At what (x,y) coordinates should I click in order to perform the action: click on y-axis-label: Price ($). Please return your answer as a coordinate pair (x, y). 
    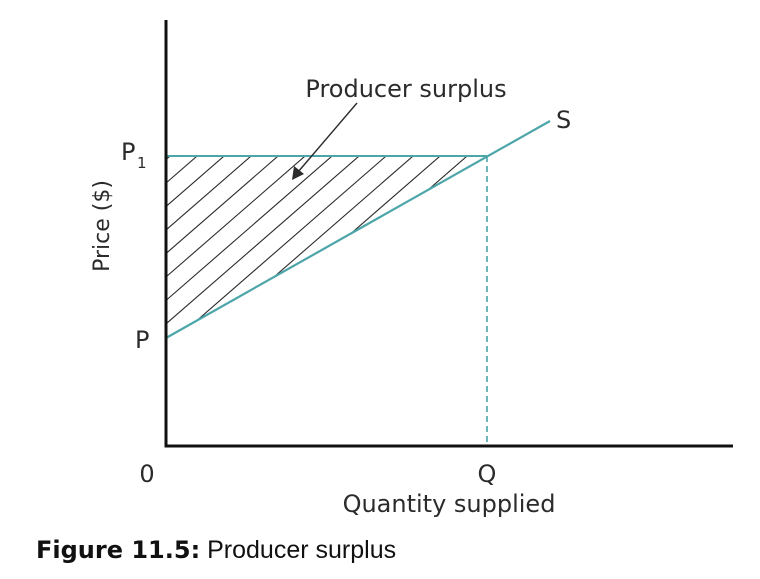
    Looking at the image, I should click on (102, 226).